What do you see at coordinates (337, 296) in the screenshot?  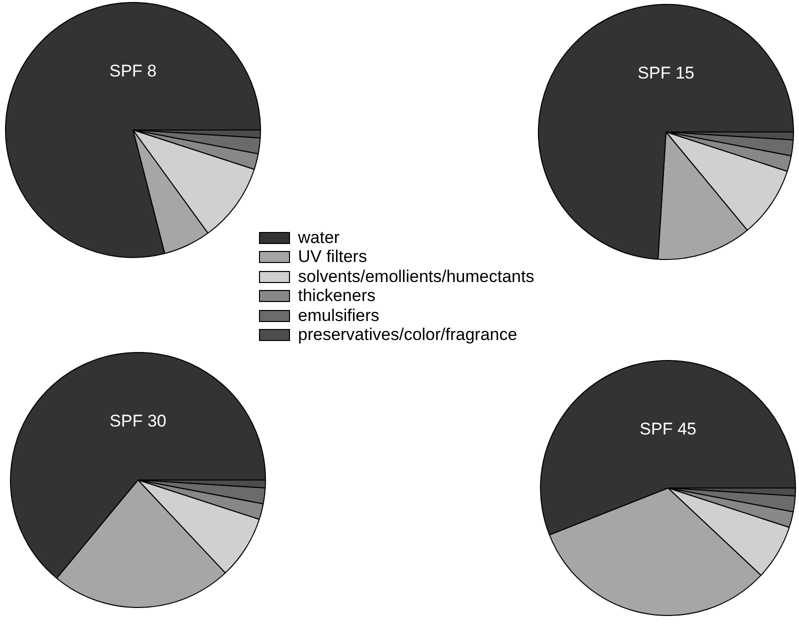 I see `legend-label: thickeners` at bounding box center [337, 296].